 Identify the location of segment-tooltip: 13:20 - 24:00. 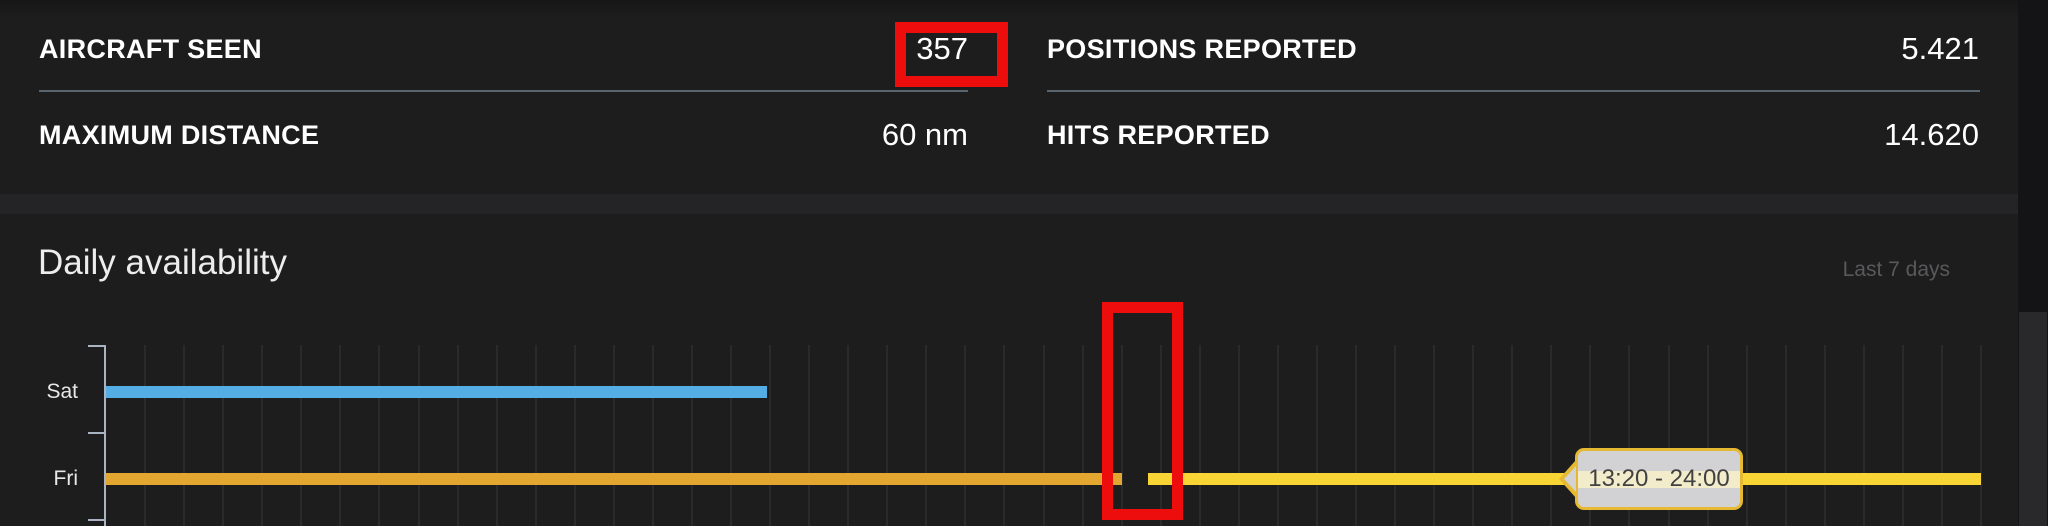
(1659, 479).